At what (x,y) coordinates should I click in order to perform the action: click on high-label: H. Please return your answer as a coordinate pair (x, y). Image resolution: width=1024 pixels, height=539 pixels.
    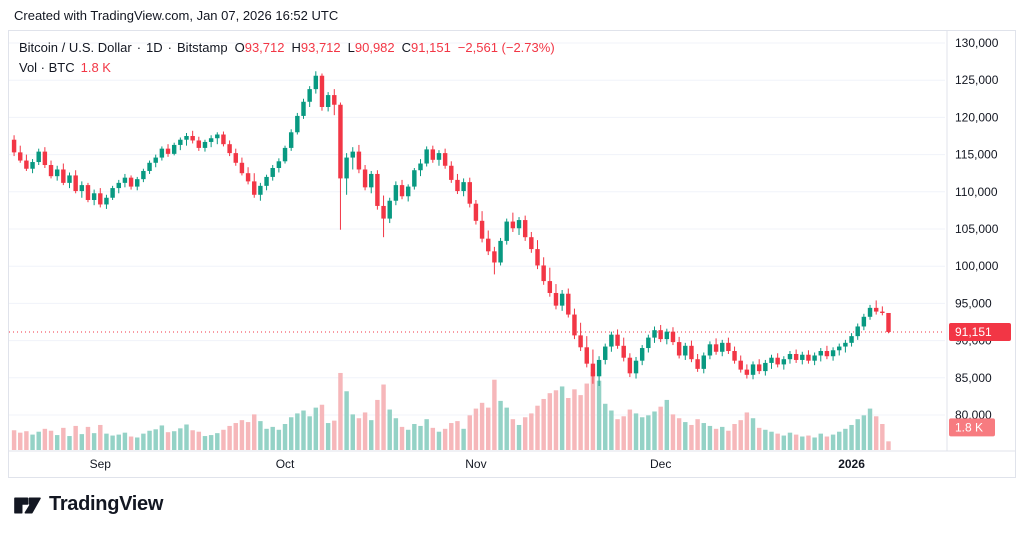
    Looking at the image, I should click on (296, 47).